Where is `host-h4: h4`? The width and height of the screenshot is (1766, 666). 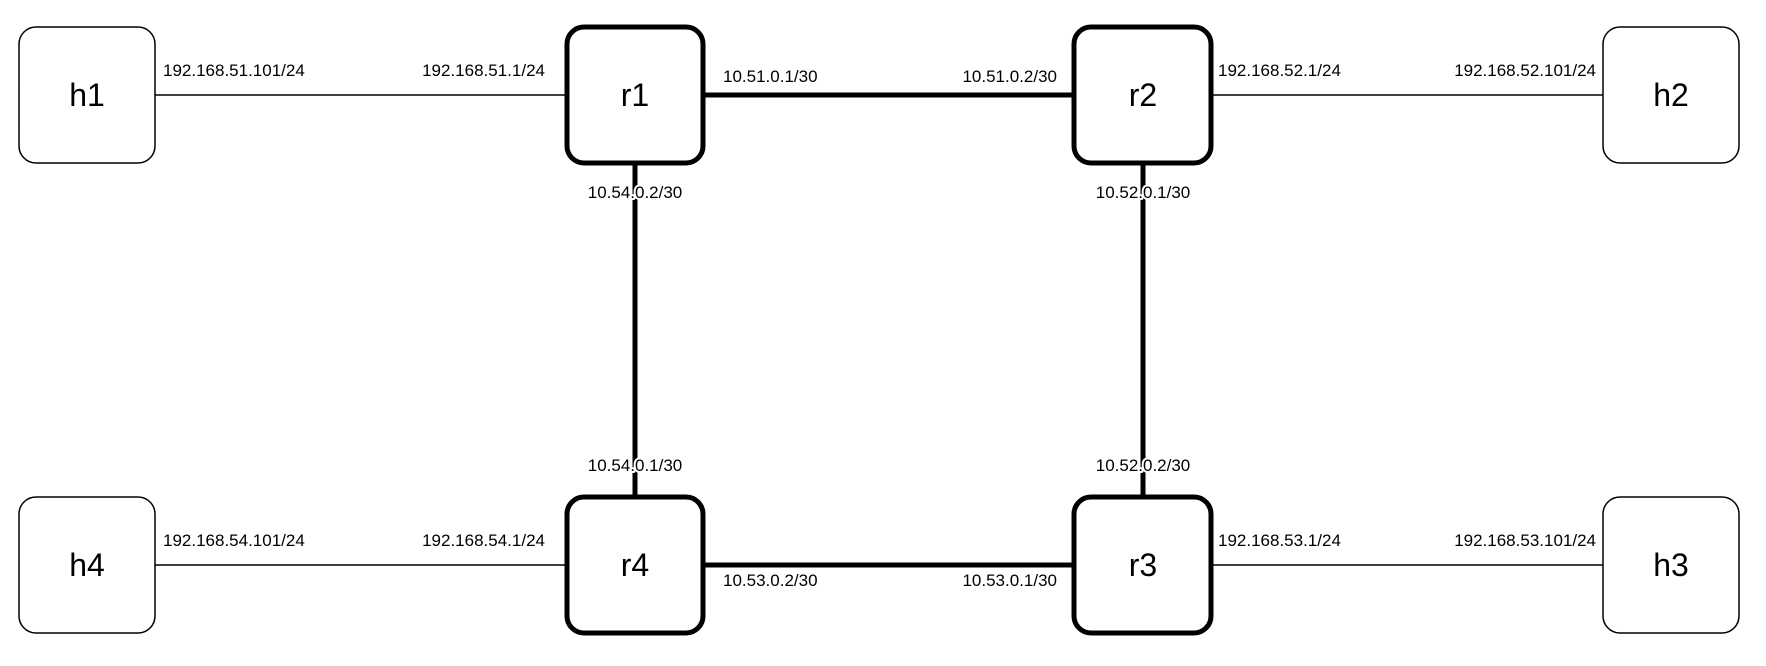
host-h4: h4 is located at coordinates (87, 565).